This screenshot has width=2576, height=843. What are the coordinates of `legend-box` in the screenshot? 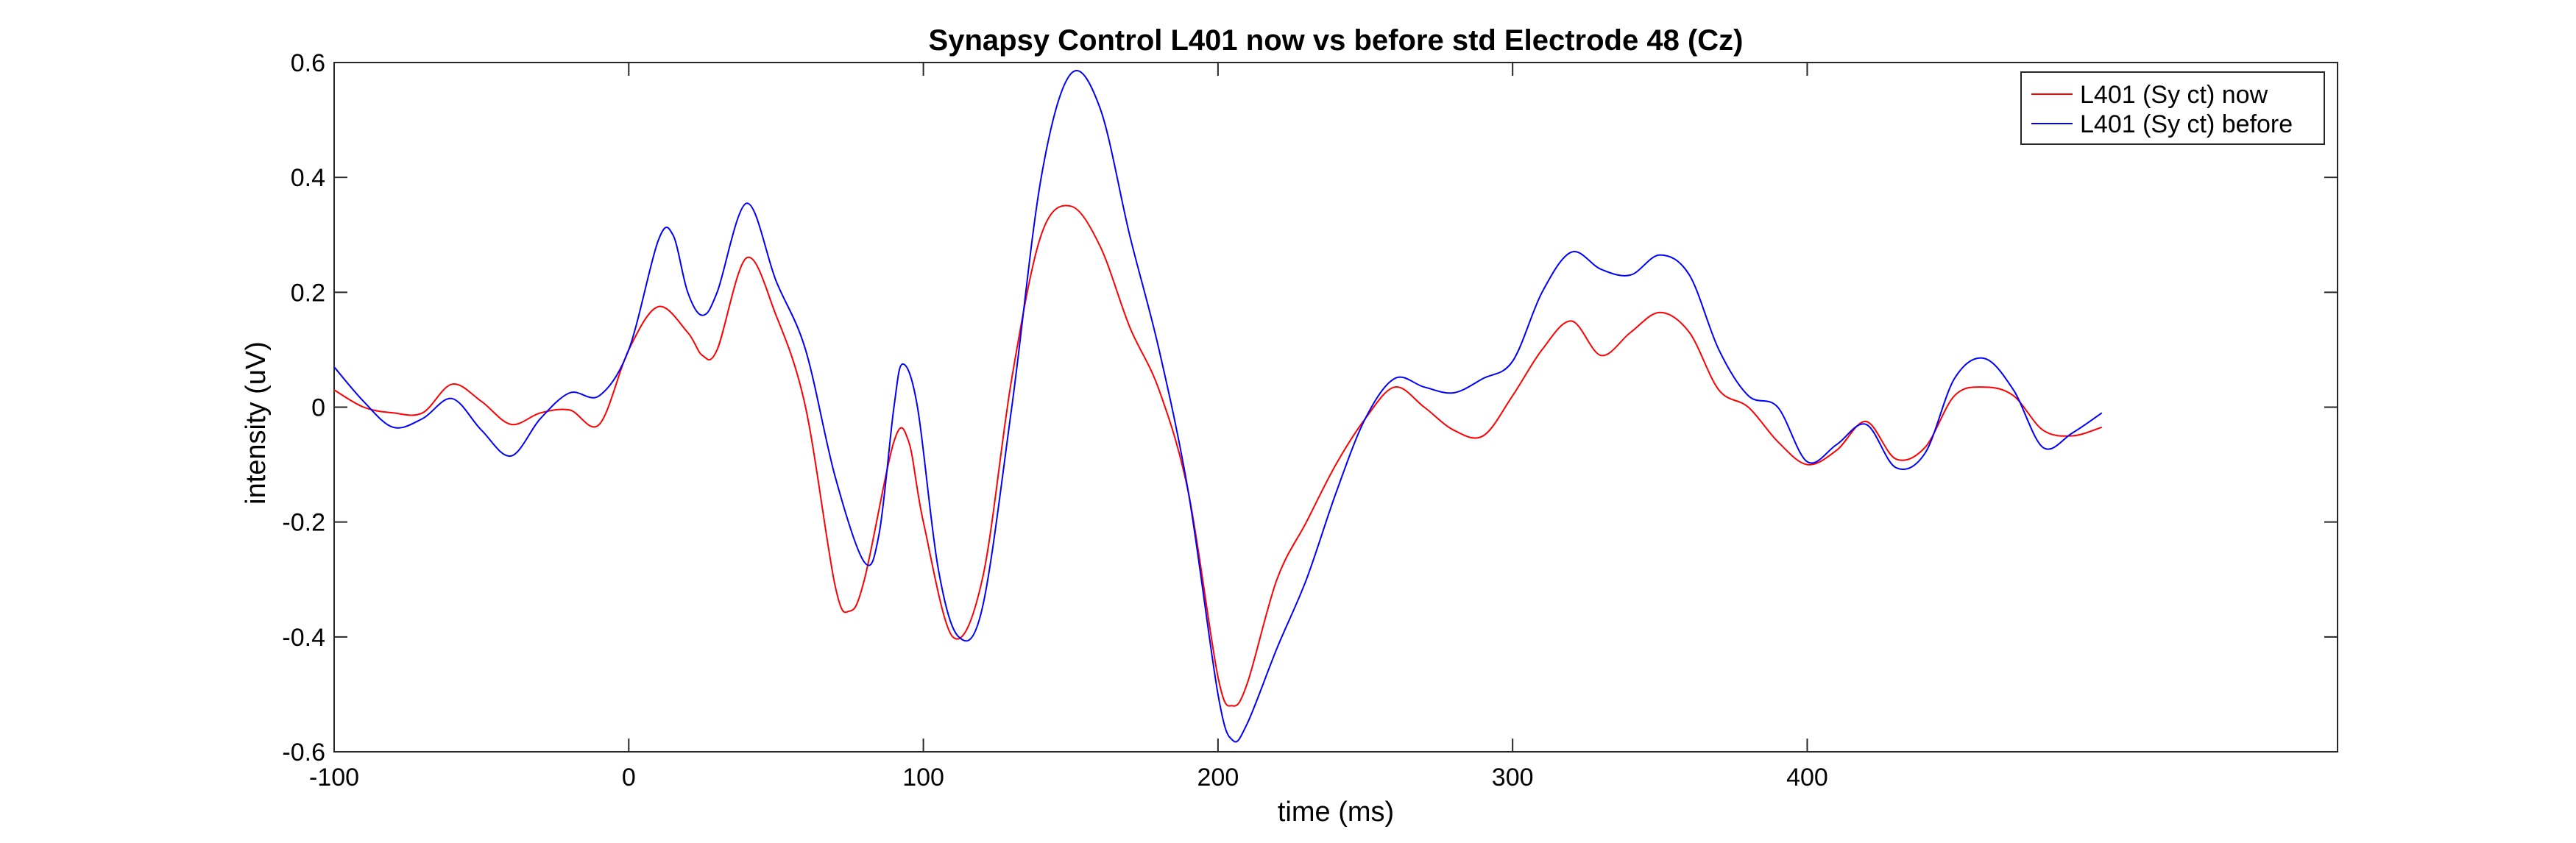 It's located at (2172, 108).